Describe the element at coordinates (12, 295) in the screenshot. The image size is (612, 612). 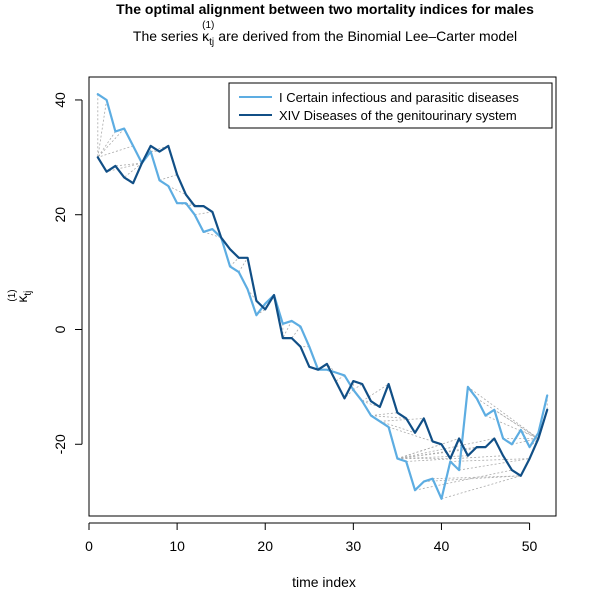
I see `y-label-superscript: (1)` at that location.